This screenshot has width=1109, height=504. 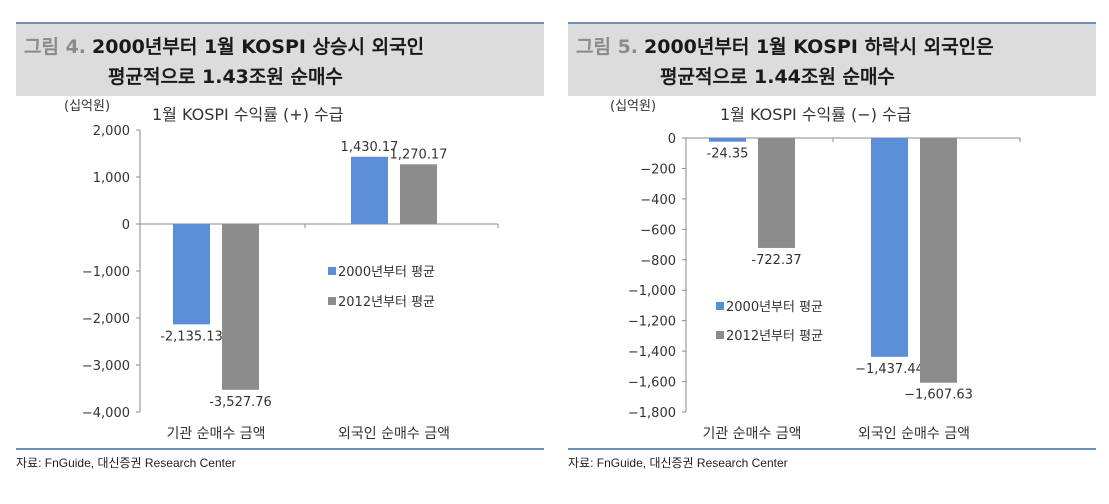 I want to click on data-label: -722.37, so click(x=776, y=260).